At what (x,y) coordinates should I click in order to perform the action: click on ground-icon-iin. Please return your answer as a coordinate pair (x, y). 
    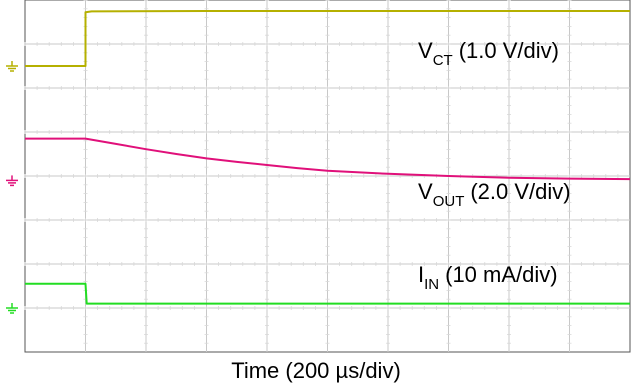
    Looking at the image, I should click on (12, 308).